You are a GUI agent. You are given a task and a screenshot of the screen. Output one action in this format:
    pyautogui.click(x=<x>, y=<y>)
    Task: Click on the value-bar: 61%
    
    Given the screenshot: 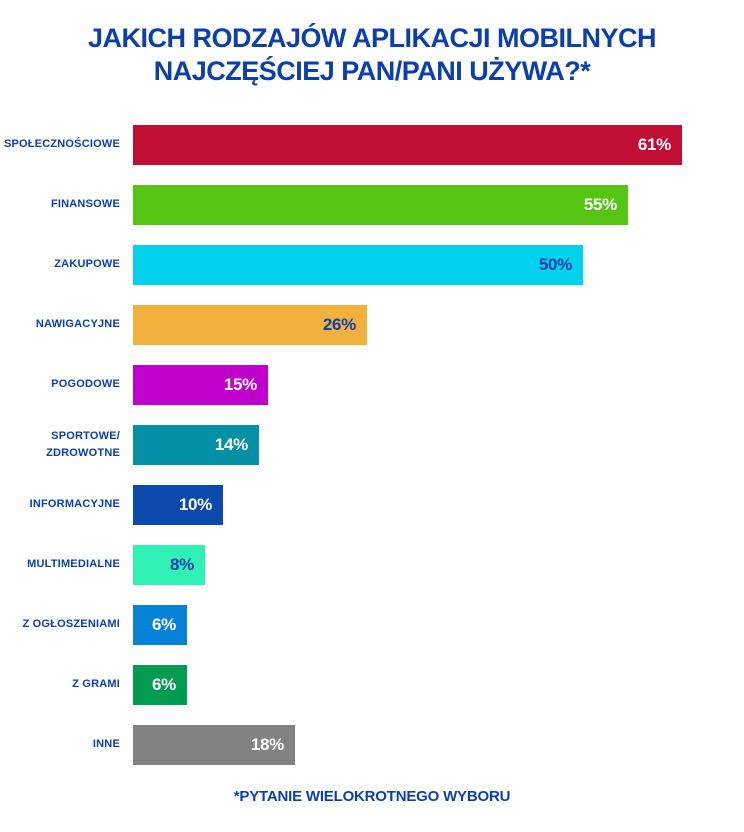 What is the action you would take?
    pyautogui.click(x=407, y=145)
    